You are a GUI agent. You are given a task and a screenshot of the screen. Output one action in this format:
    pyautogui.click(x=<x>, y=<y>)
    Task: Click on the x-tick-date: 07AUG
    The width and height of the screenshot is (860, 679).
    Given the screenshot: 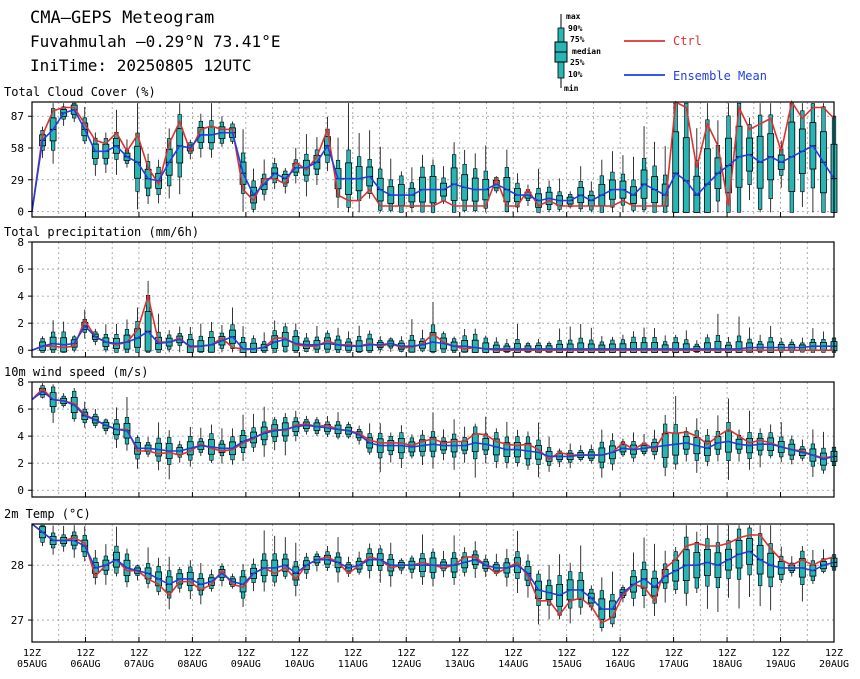 What is the action you would take?
    pyautogui.click(x=139, y=664)
    